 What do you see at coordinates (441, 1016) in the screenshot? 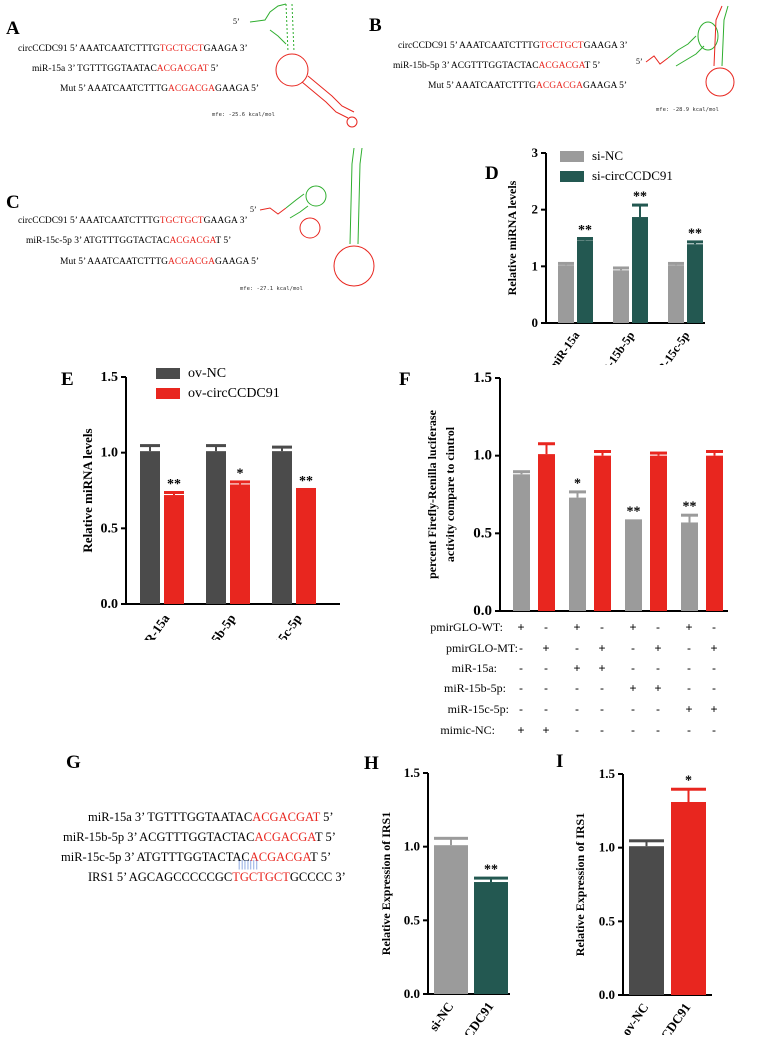
I see `x-tick-label: si-NC` at bounding box center [441, 1016].